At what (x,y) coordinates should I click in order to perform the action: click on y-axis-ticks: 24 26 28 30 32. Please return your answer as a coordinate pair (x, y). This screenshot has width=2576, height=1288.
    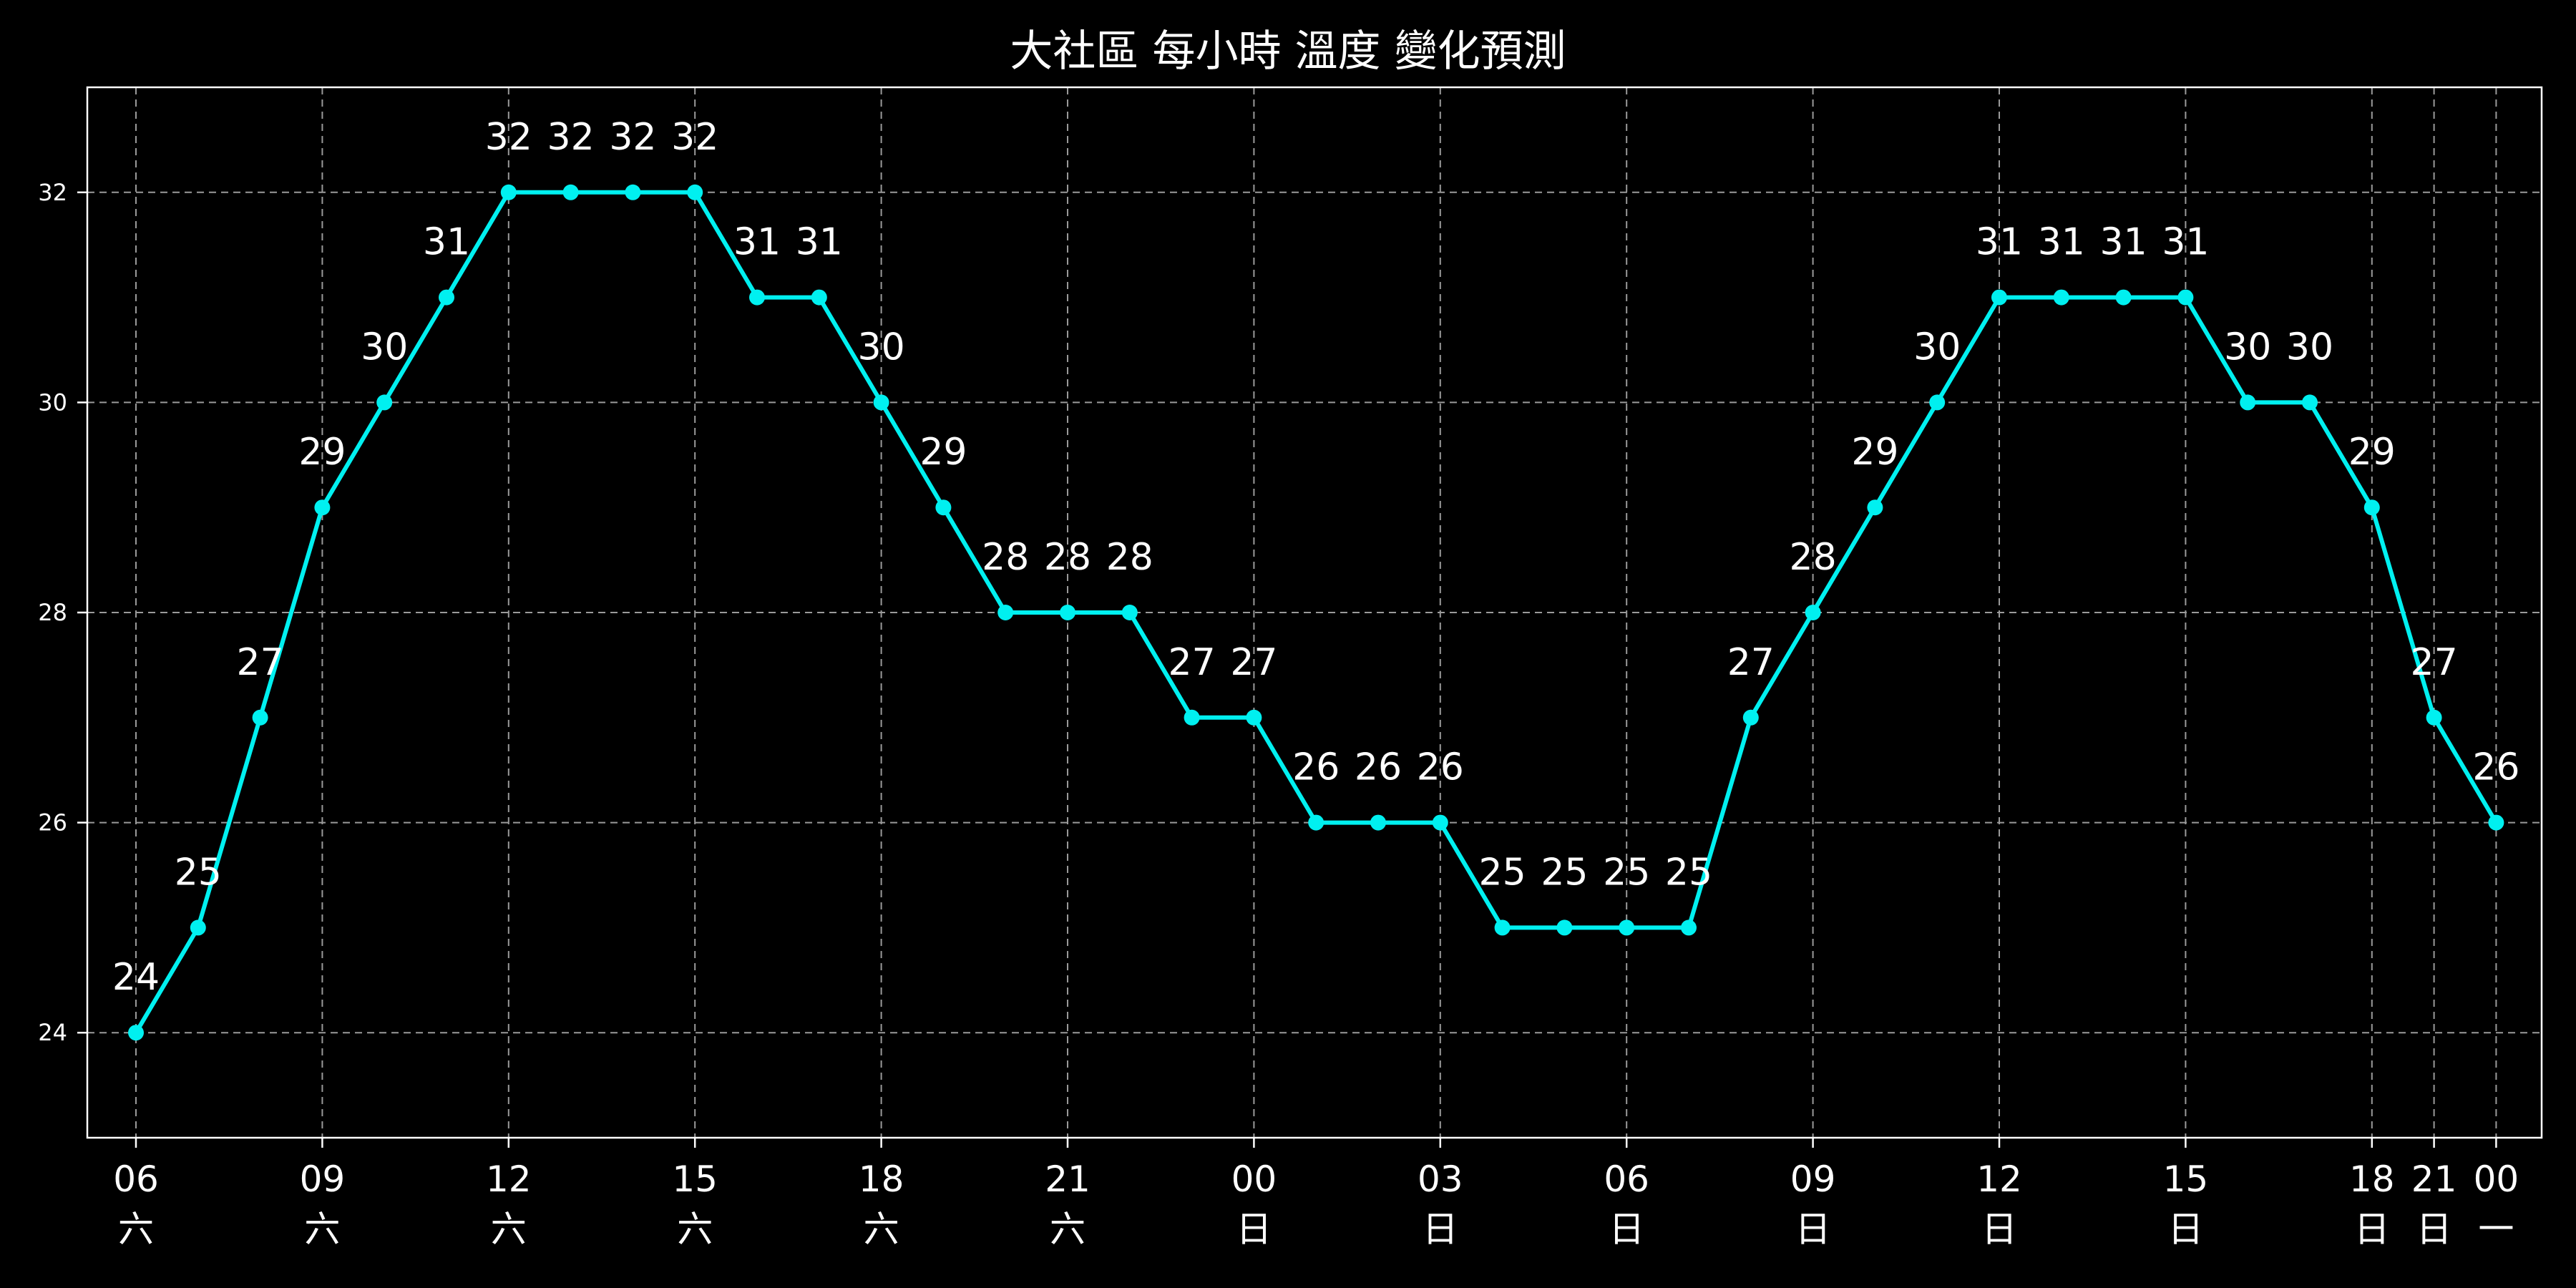
    Looking at the image, I should click on (62, 612).